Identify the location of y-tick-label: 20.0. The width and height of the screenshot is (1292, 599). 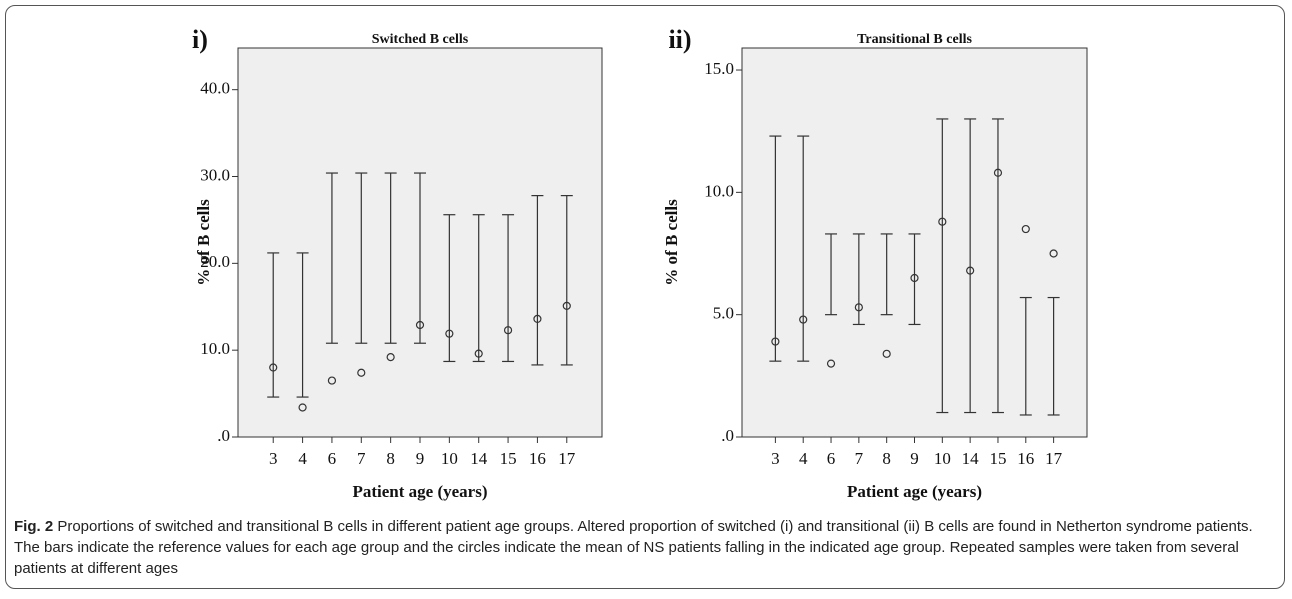
(215, 261).